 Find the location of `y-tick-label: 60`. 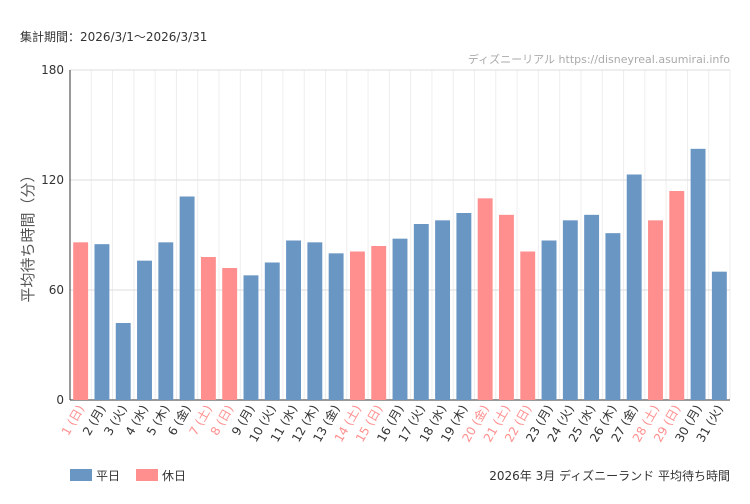

y-tick-label: 60 is located at coordinates (56, 290).